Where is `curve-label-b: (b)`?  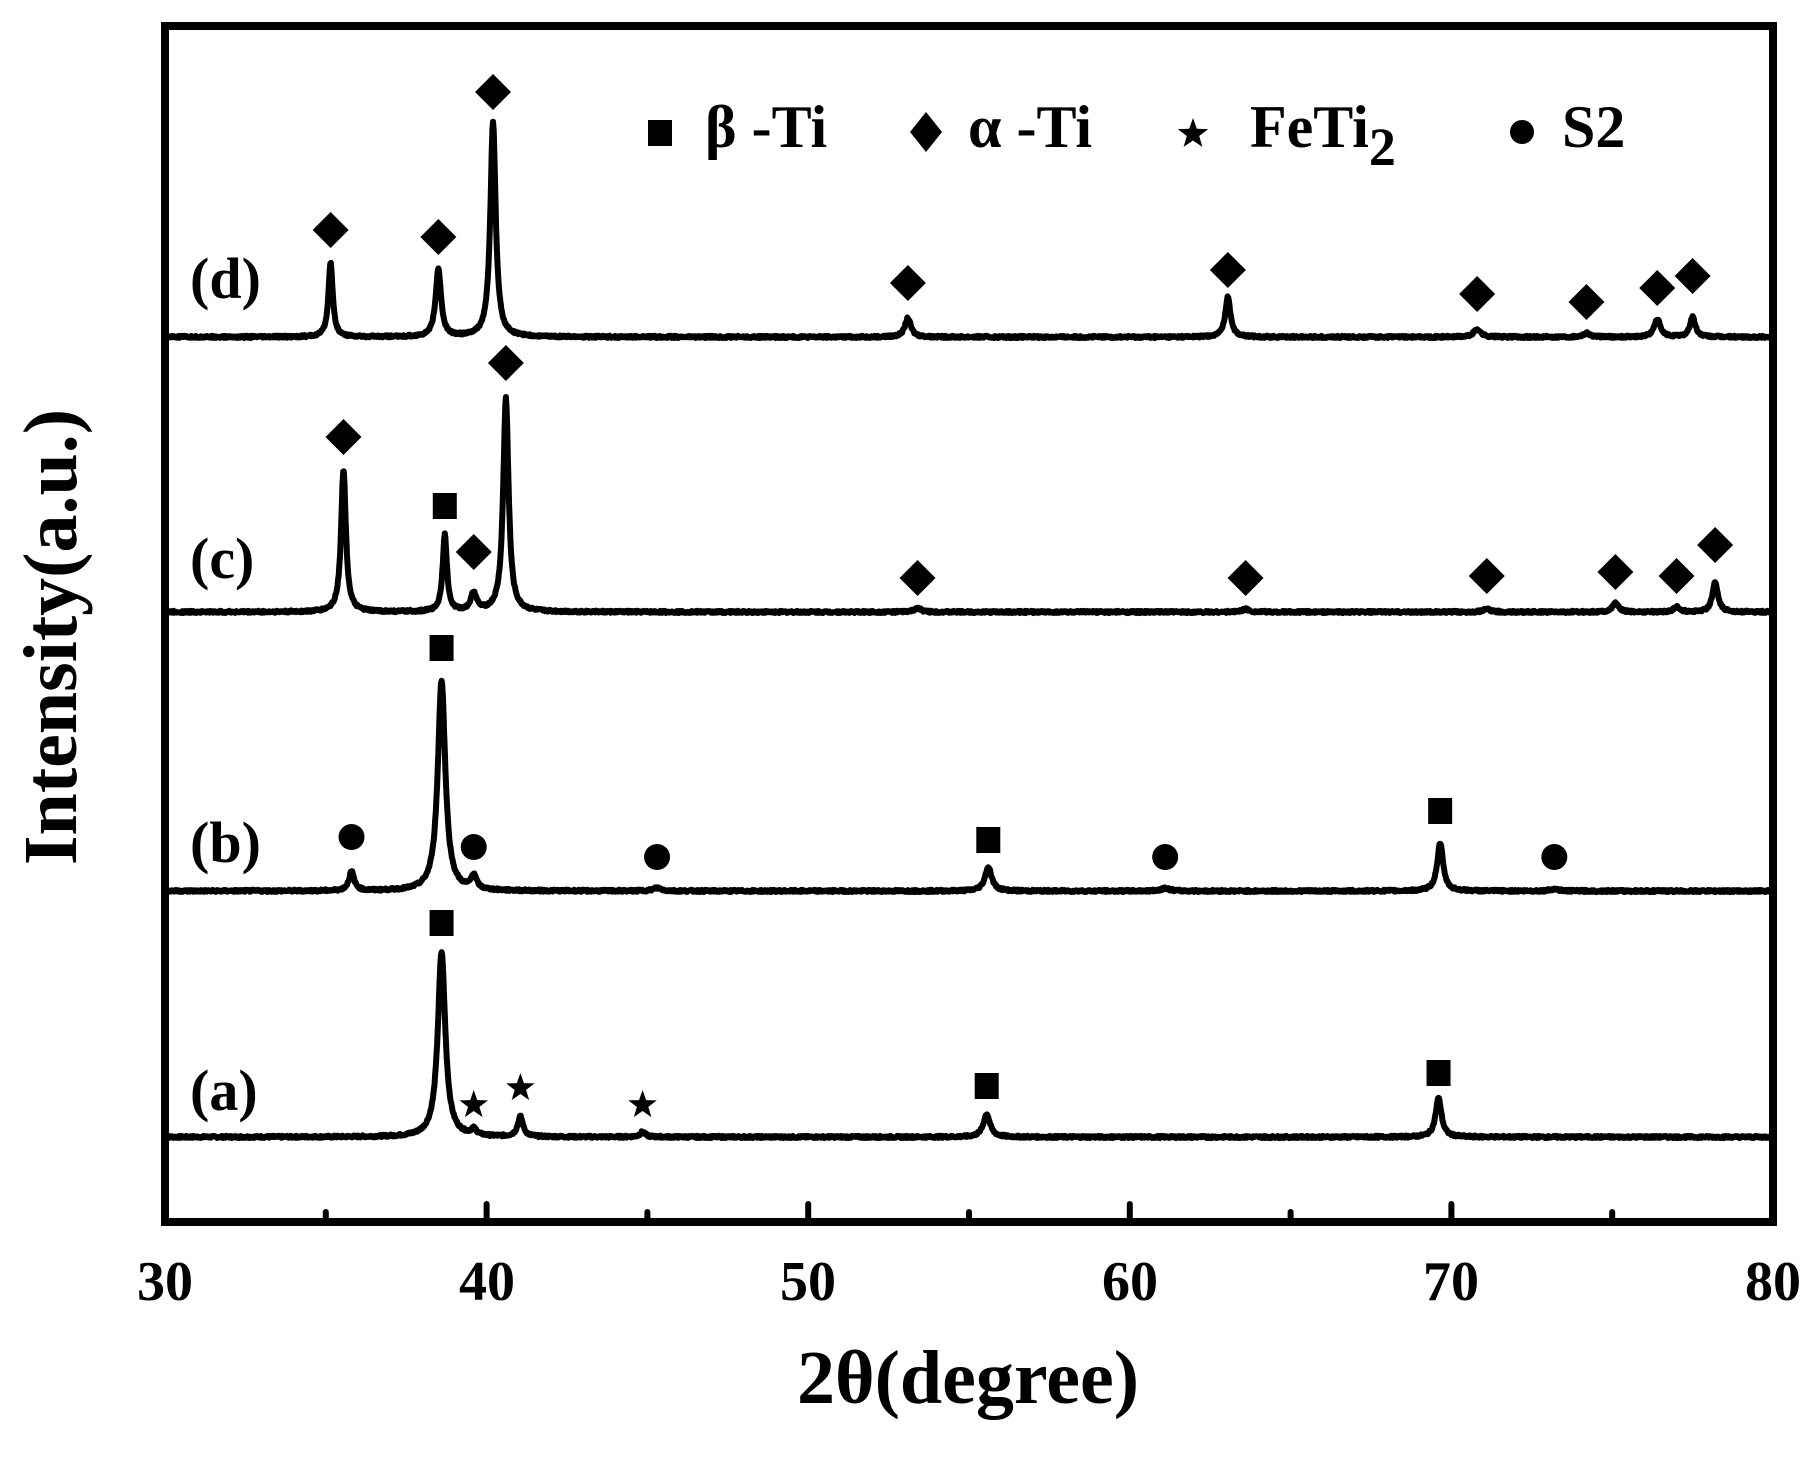
curve-label-b: (b) is located at coordinates (225, 842).